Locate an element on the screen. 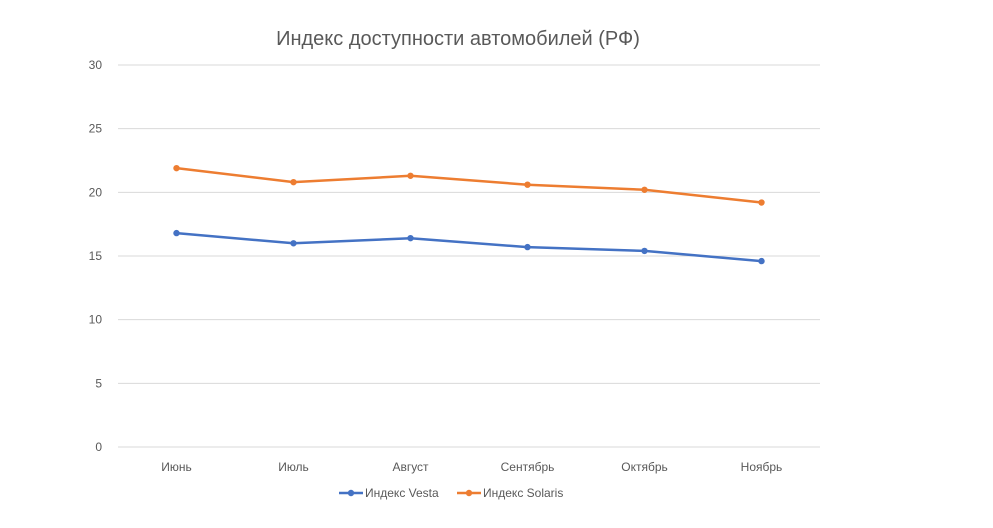 The height and width of the screenshot is (528, 993). x-tick-label: Июнь is located at coordinates (176, 467).